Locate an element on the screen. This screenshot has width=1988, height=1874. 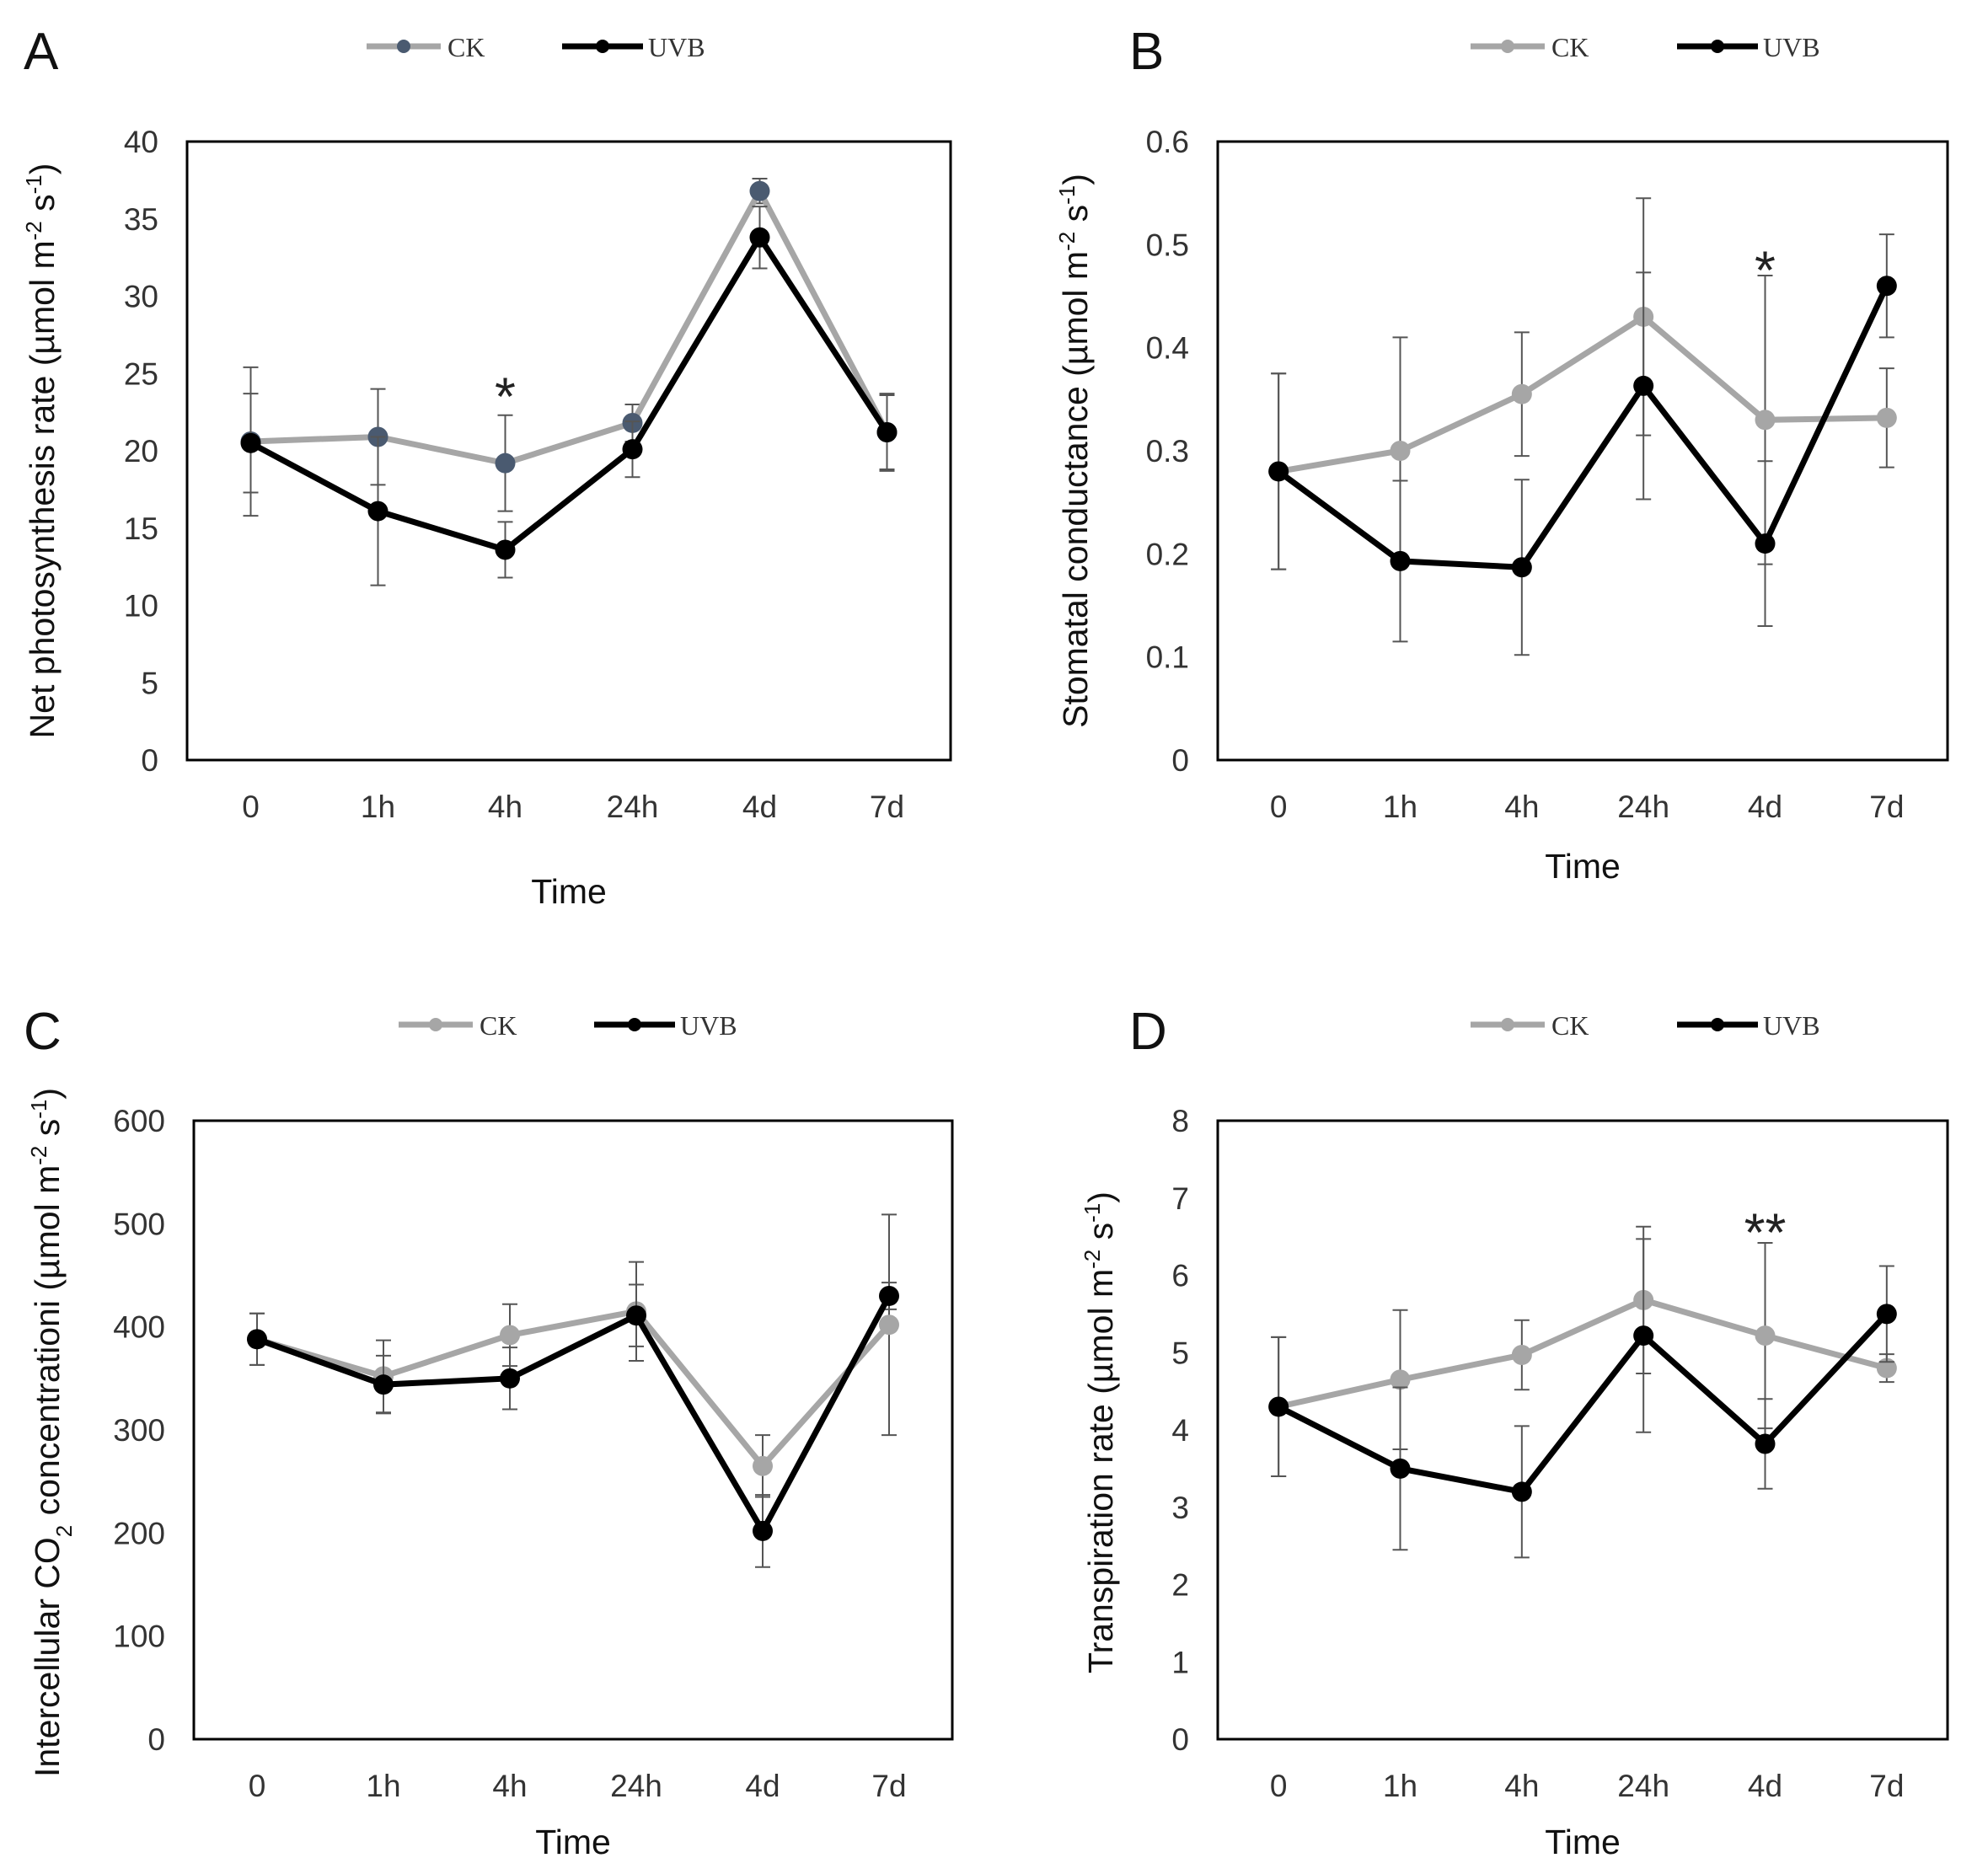
plot-marks is located at coordinates (573, 1390).